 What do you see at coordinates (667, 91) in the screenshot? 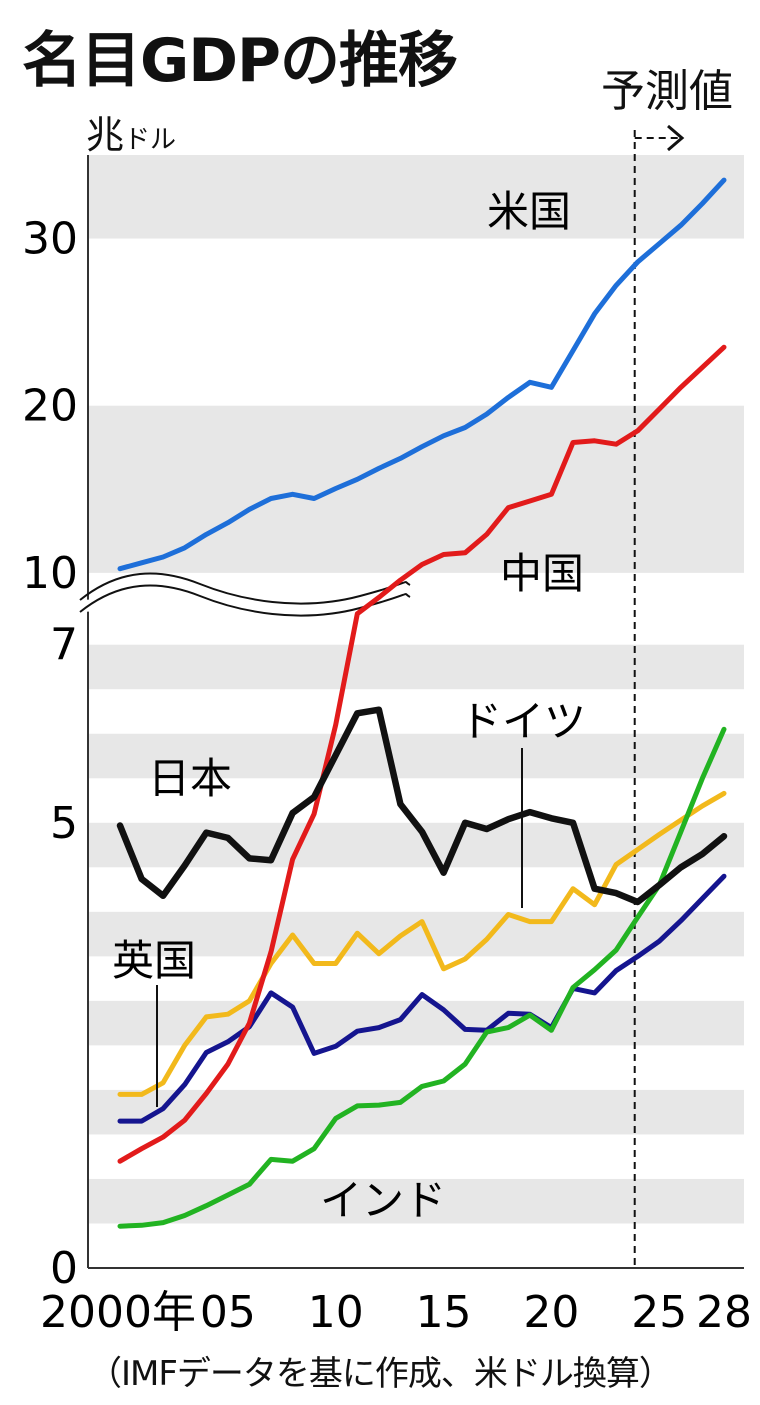
I see `forecast-label: 予測値` at bounding box center [667, 91].